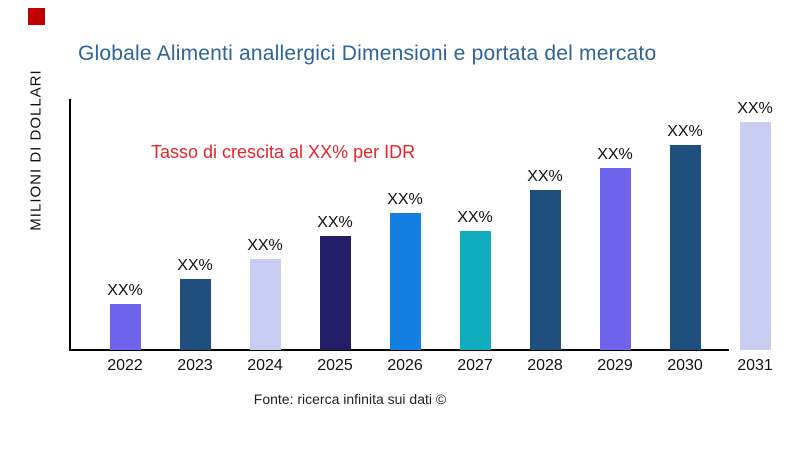 Image resolution: width=800 pixels, height=450 pixels. Describe the element at coordinates (195, 314) in the screenshot. I see `bar-2023` at that location.